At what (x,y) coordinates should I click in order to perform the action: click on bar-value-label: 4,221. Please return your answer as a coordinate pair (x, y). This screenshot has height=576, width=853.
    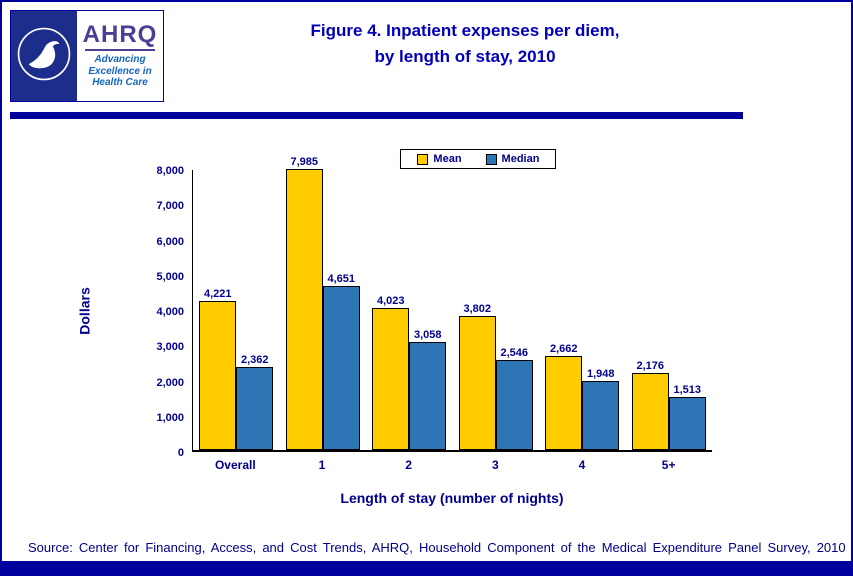
    Looking at the image, I should click on (217, 294).